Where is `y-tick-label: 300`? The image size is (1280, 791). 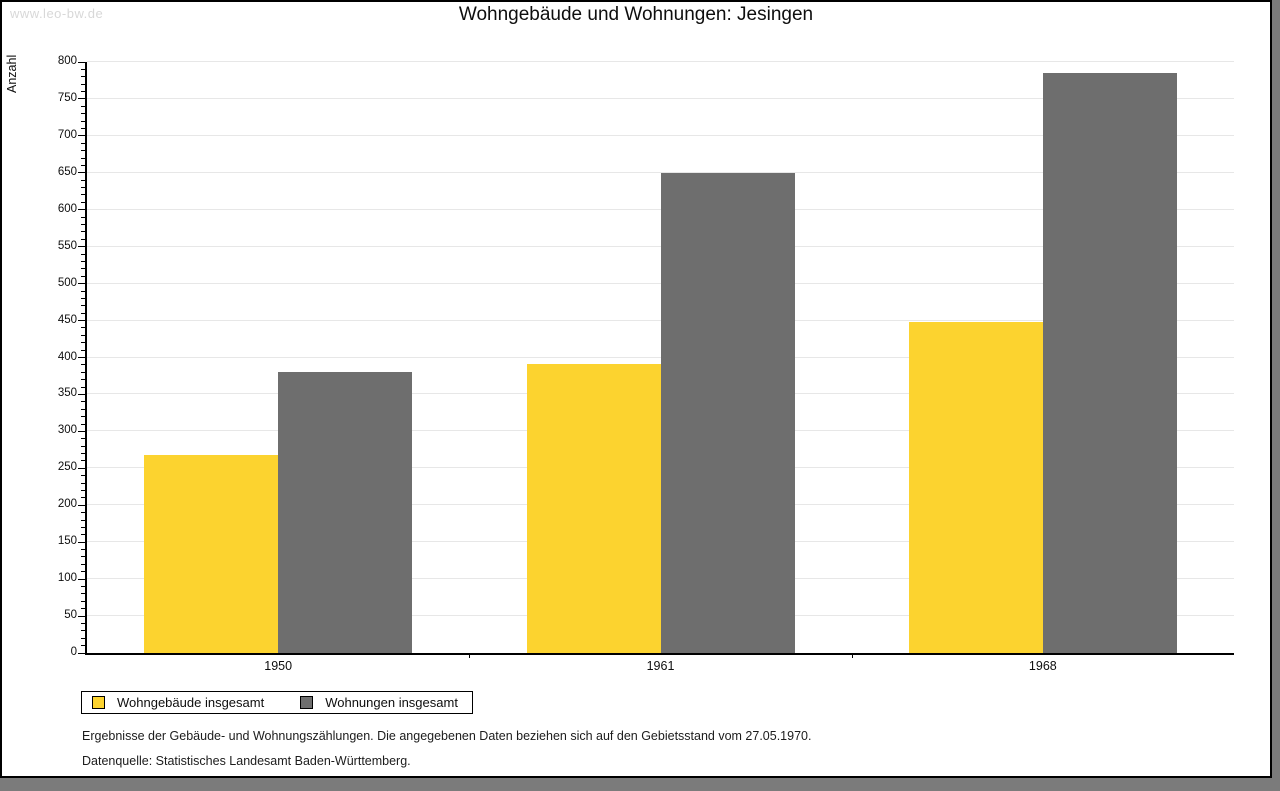 y-tick-label: 300 is located at coordinates (67, 430).